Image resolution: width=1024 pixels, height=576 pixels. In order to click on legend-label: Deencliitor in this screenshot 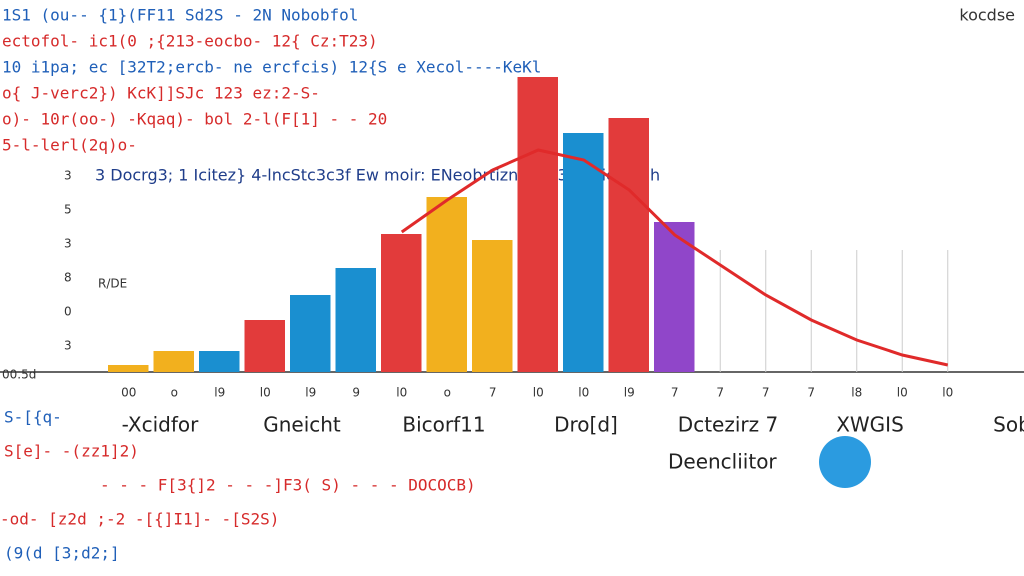, I will do `click(722, 462)`.